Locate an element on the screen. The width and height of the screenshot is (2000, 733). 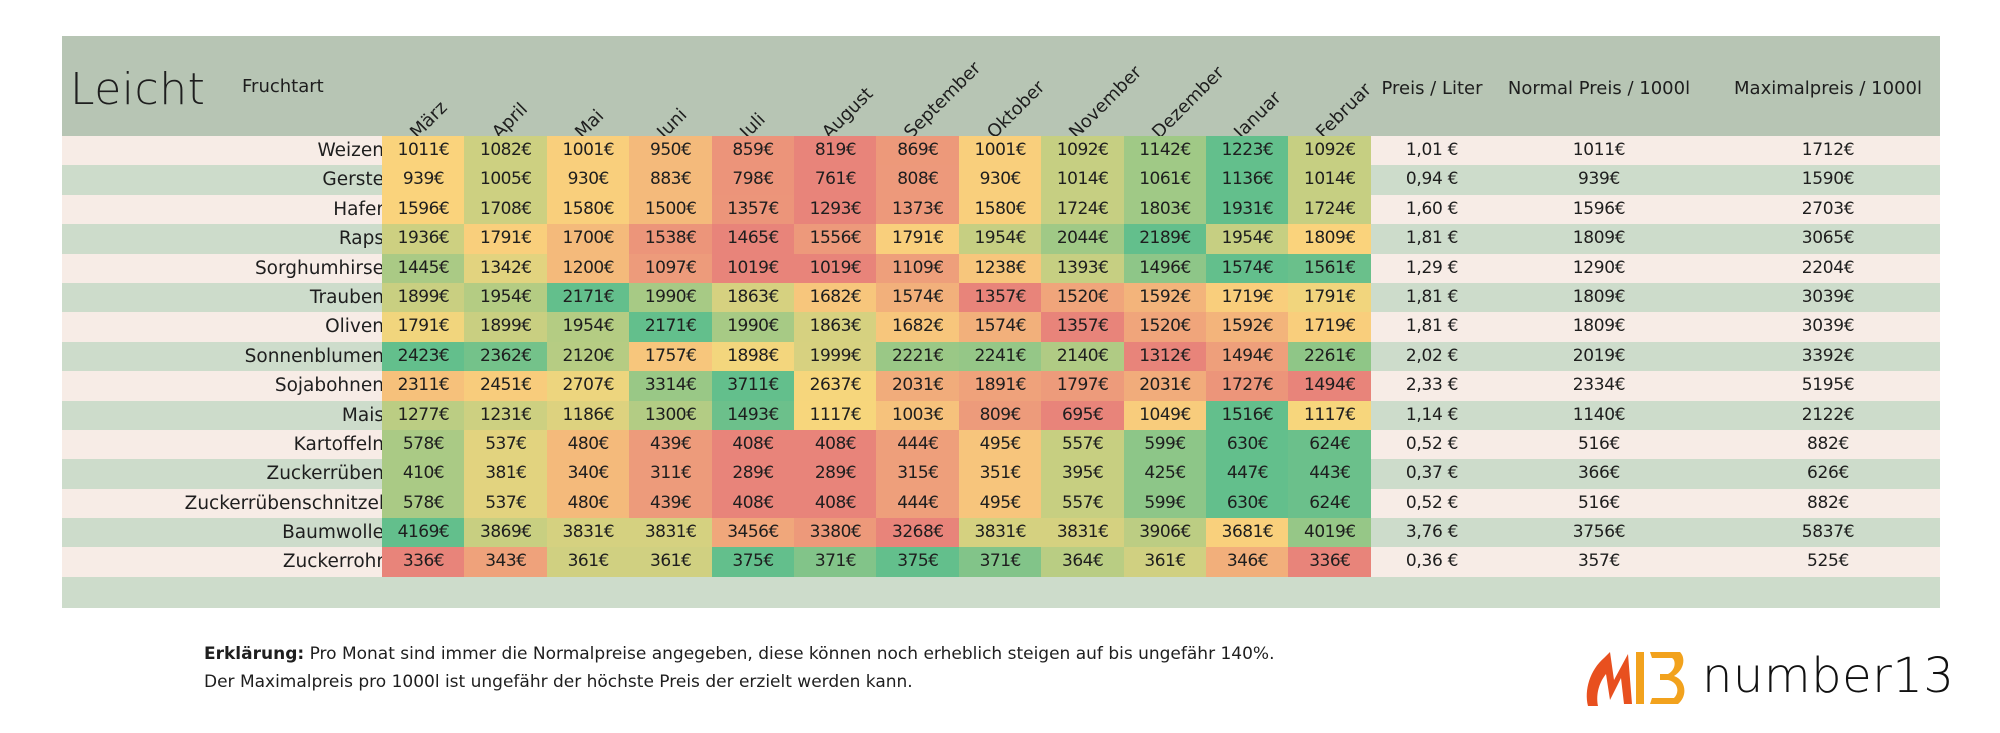
month-price-cell: 361€ is located at coordinates (1165, 562).